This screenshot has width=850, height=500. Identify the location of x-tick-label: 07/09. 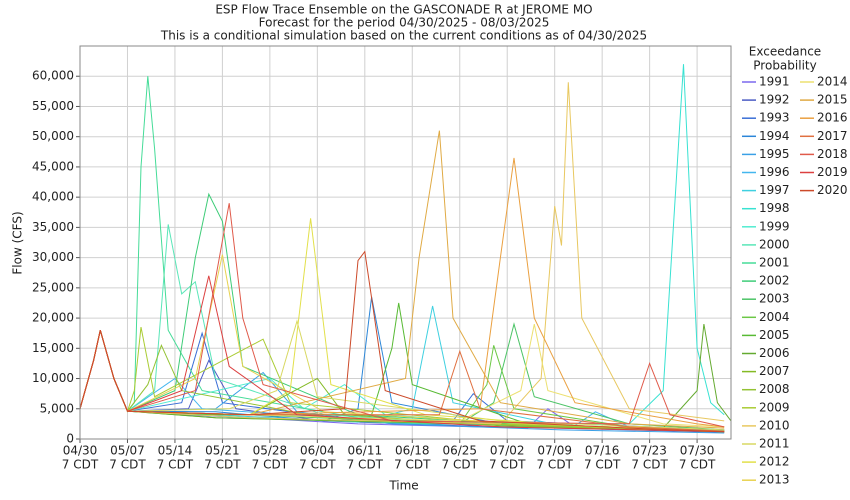
(554, 451).